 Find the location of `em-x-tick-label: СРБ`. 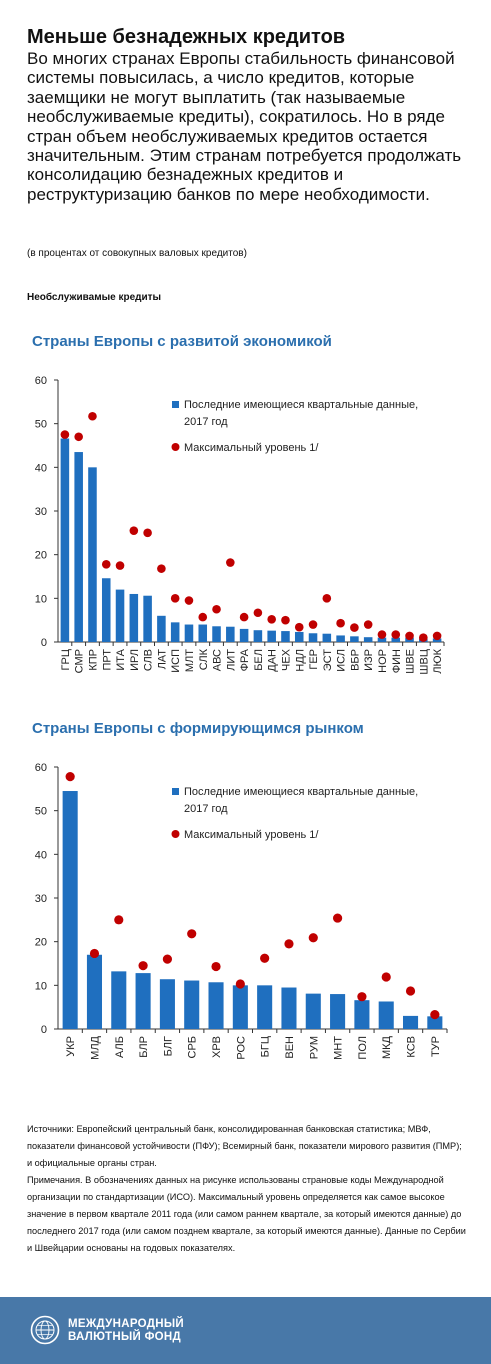

em-x-tick-label: СРБ is located at coordinates (193, 1047).